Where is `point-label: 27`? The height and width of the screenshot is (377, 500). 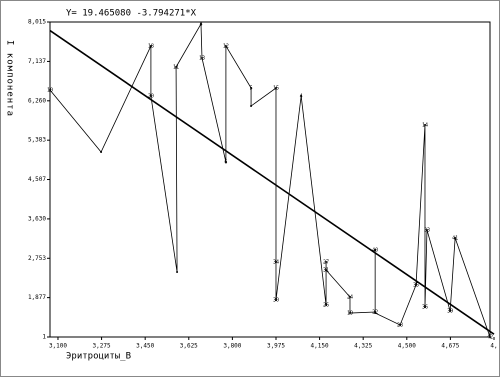
point-label: 27 is located at coordinates (326, 263).